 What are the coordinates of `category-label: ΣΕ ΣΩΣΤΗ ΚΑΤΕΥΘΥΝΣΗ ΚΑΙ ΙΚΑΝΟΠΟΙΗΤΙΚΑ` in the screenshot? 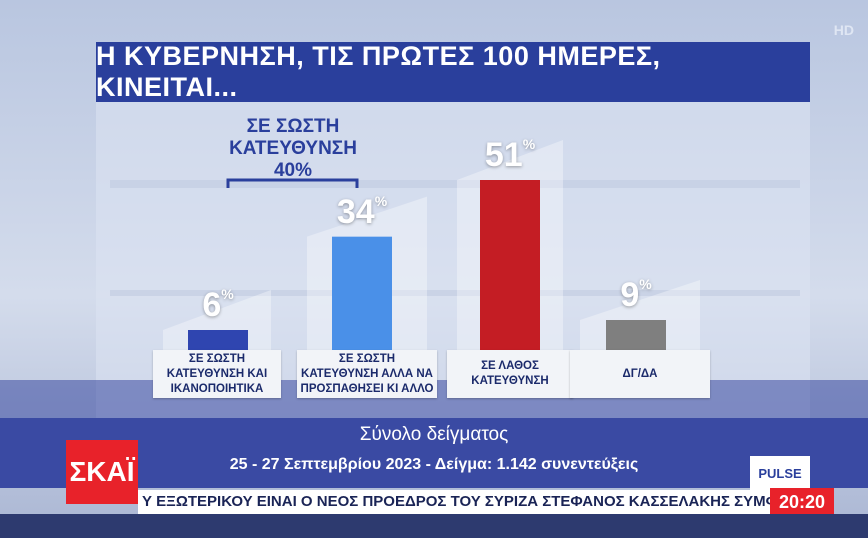 It's located at (217, 374).